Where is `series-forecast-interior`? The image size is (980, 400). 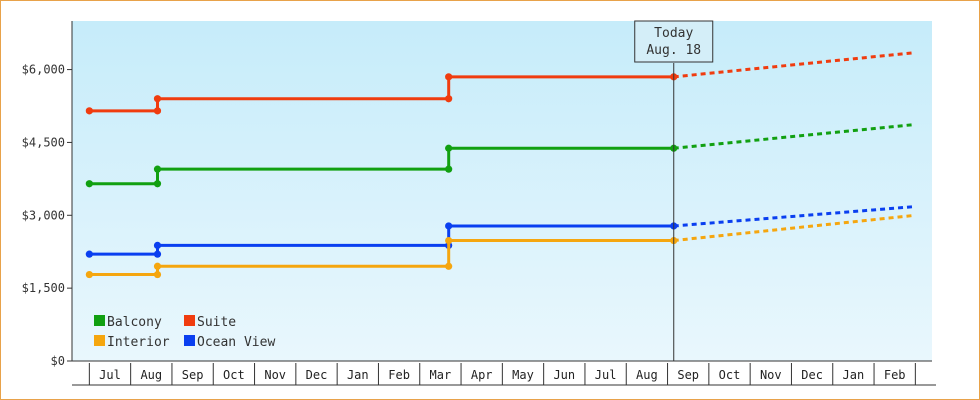
series-forecast-interior is located at coordinates (794, 228).